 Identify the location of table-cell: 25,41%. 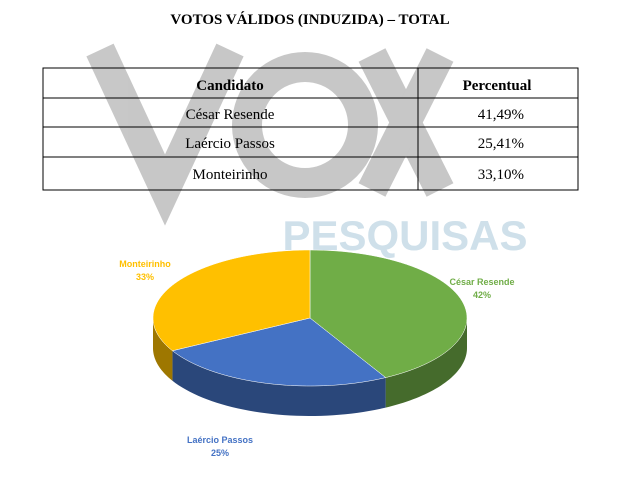
(501, 144).